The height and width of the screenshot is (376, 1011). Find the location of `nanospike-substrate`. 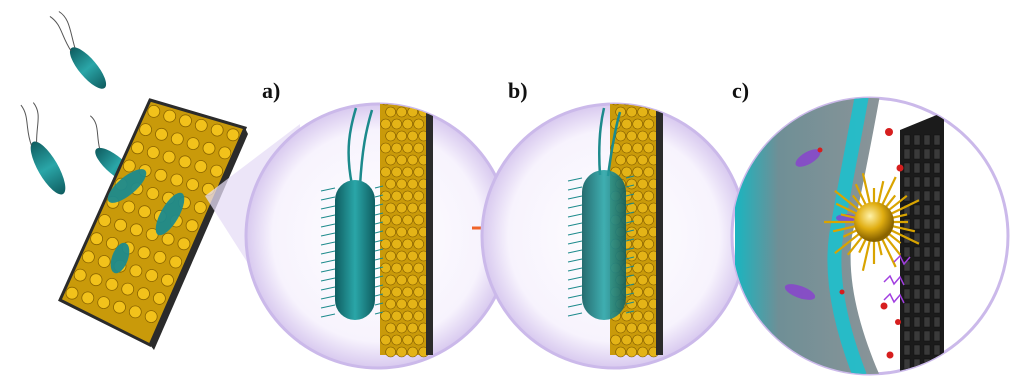

nanospike-substrate is located at coordinates (153, 224).